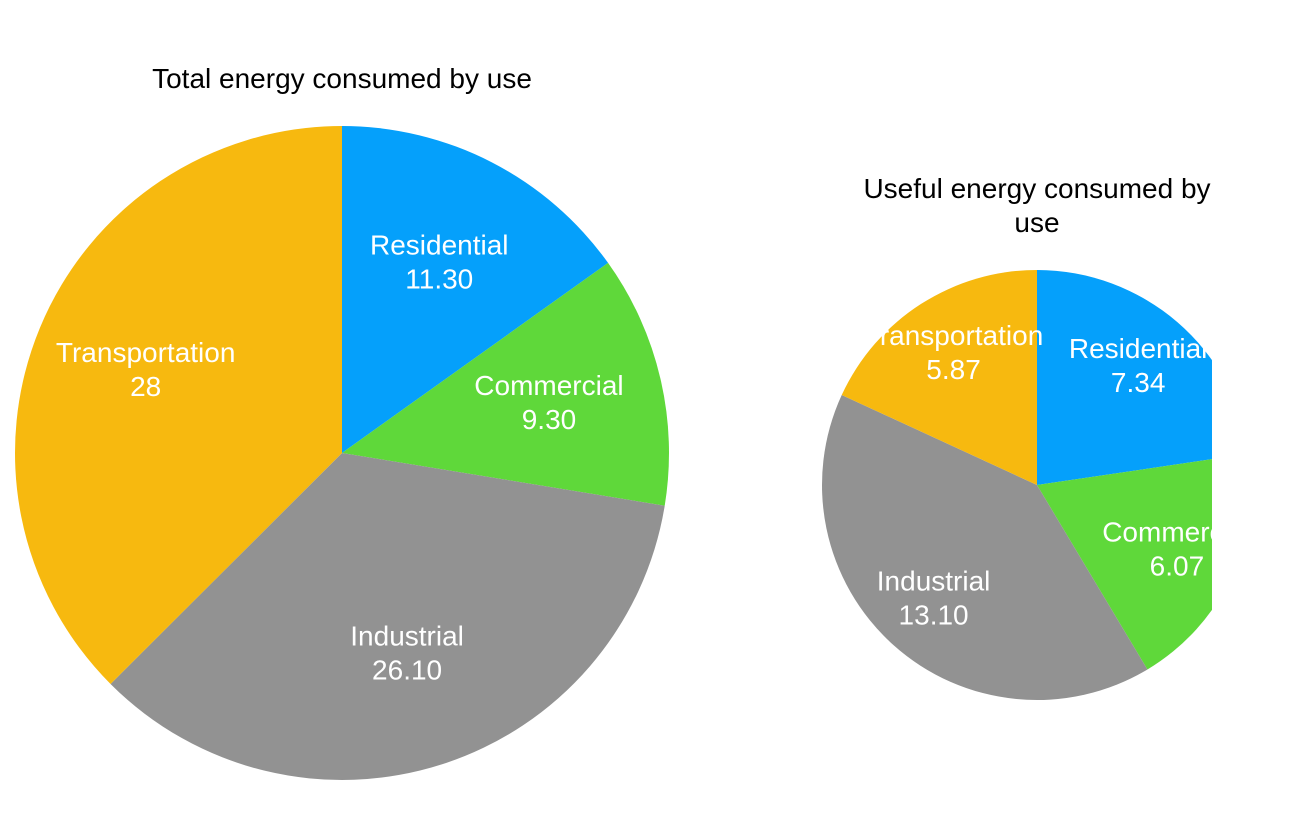 Image resolution: width=1294 pixels, height=816 pixels. What do you see at coordinates (1177, 566) in the screenshot?
I see `value-label: 6.07` at bounding box center [1177, 566].